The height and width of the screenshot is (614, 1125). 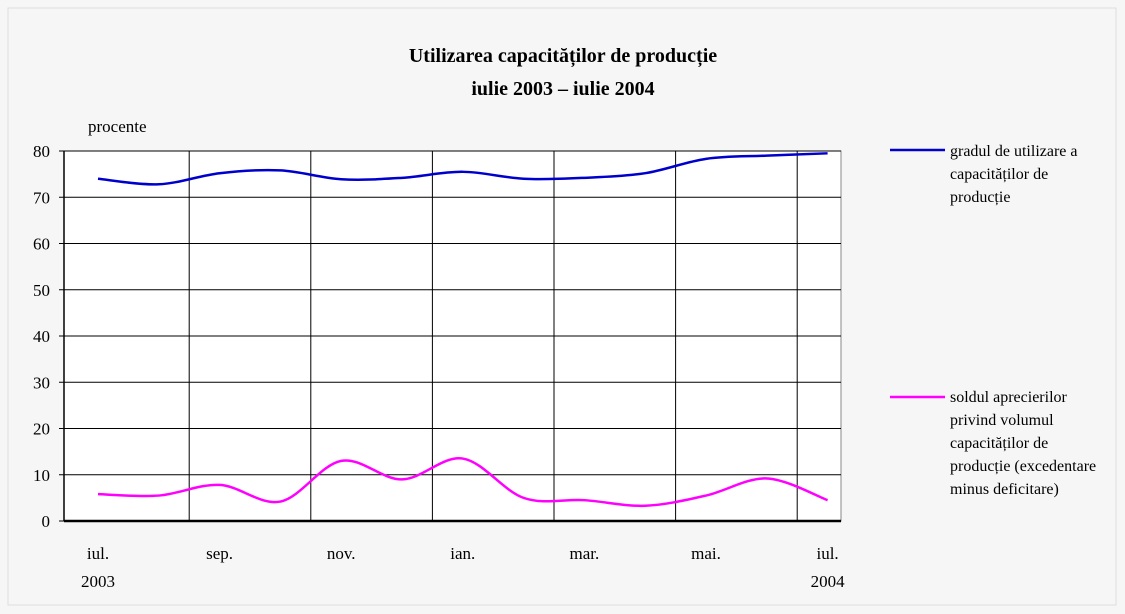 What do you see at coordinates (41, 151) in the screenshot?
I see `y-tick-label: 80` at bounding box center [41, 151].